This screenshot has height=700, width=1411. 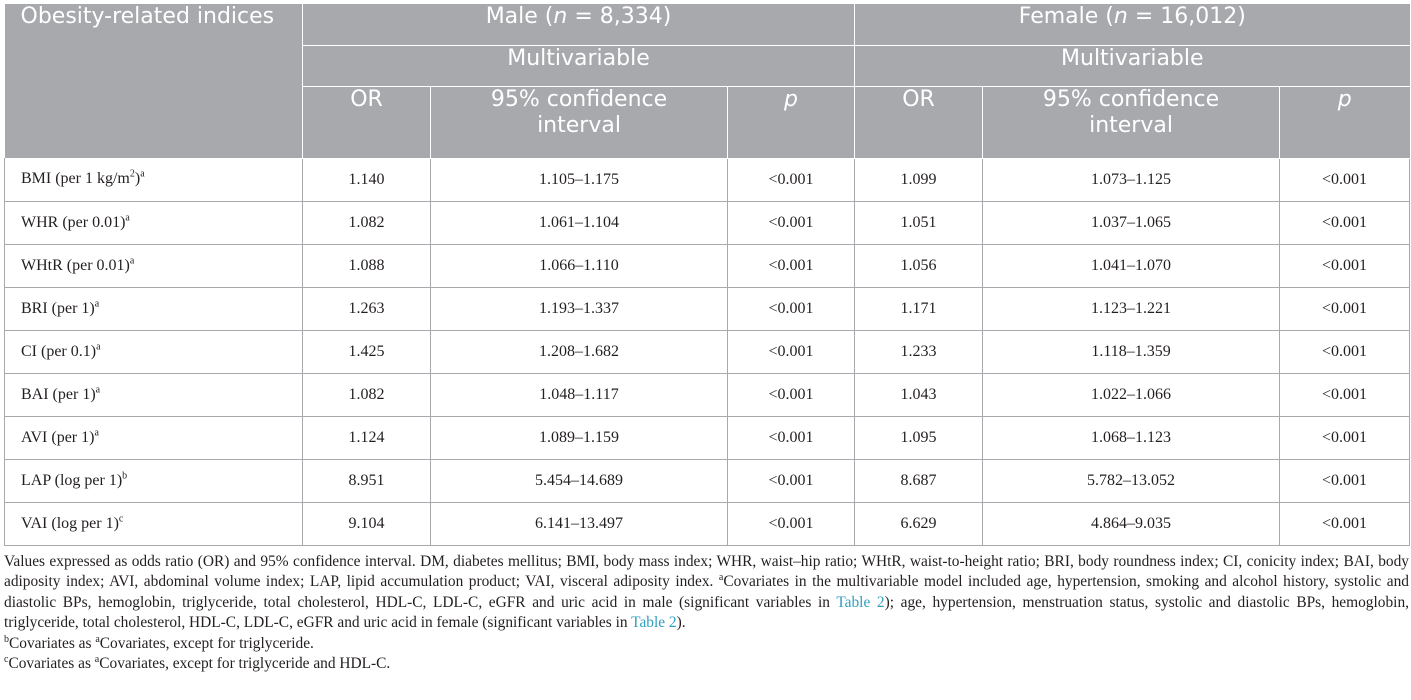 What do you see at coordinates (918, 438) in the screenshot?
I see `female-or-cell: 1.095` at bounding box center [918, 438].